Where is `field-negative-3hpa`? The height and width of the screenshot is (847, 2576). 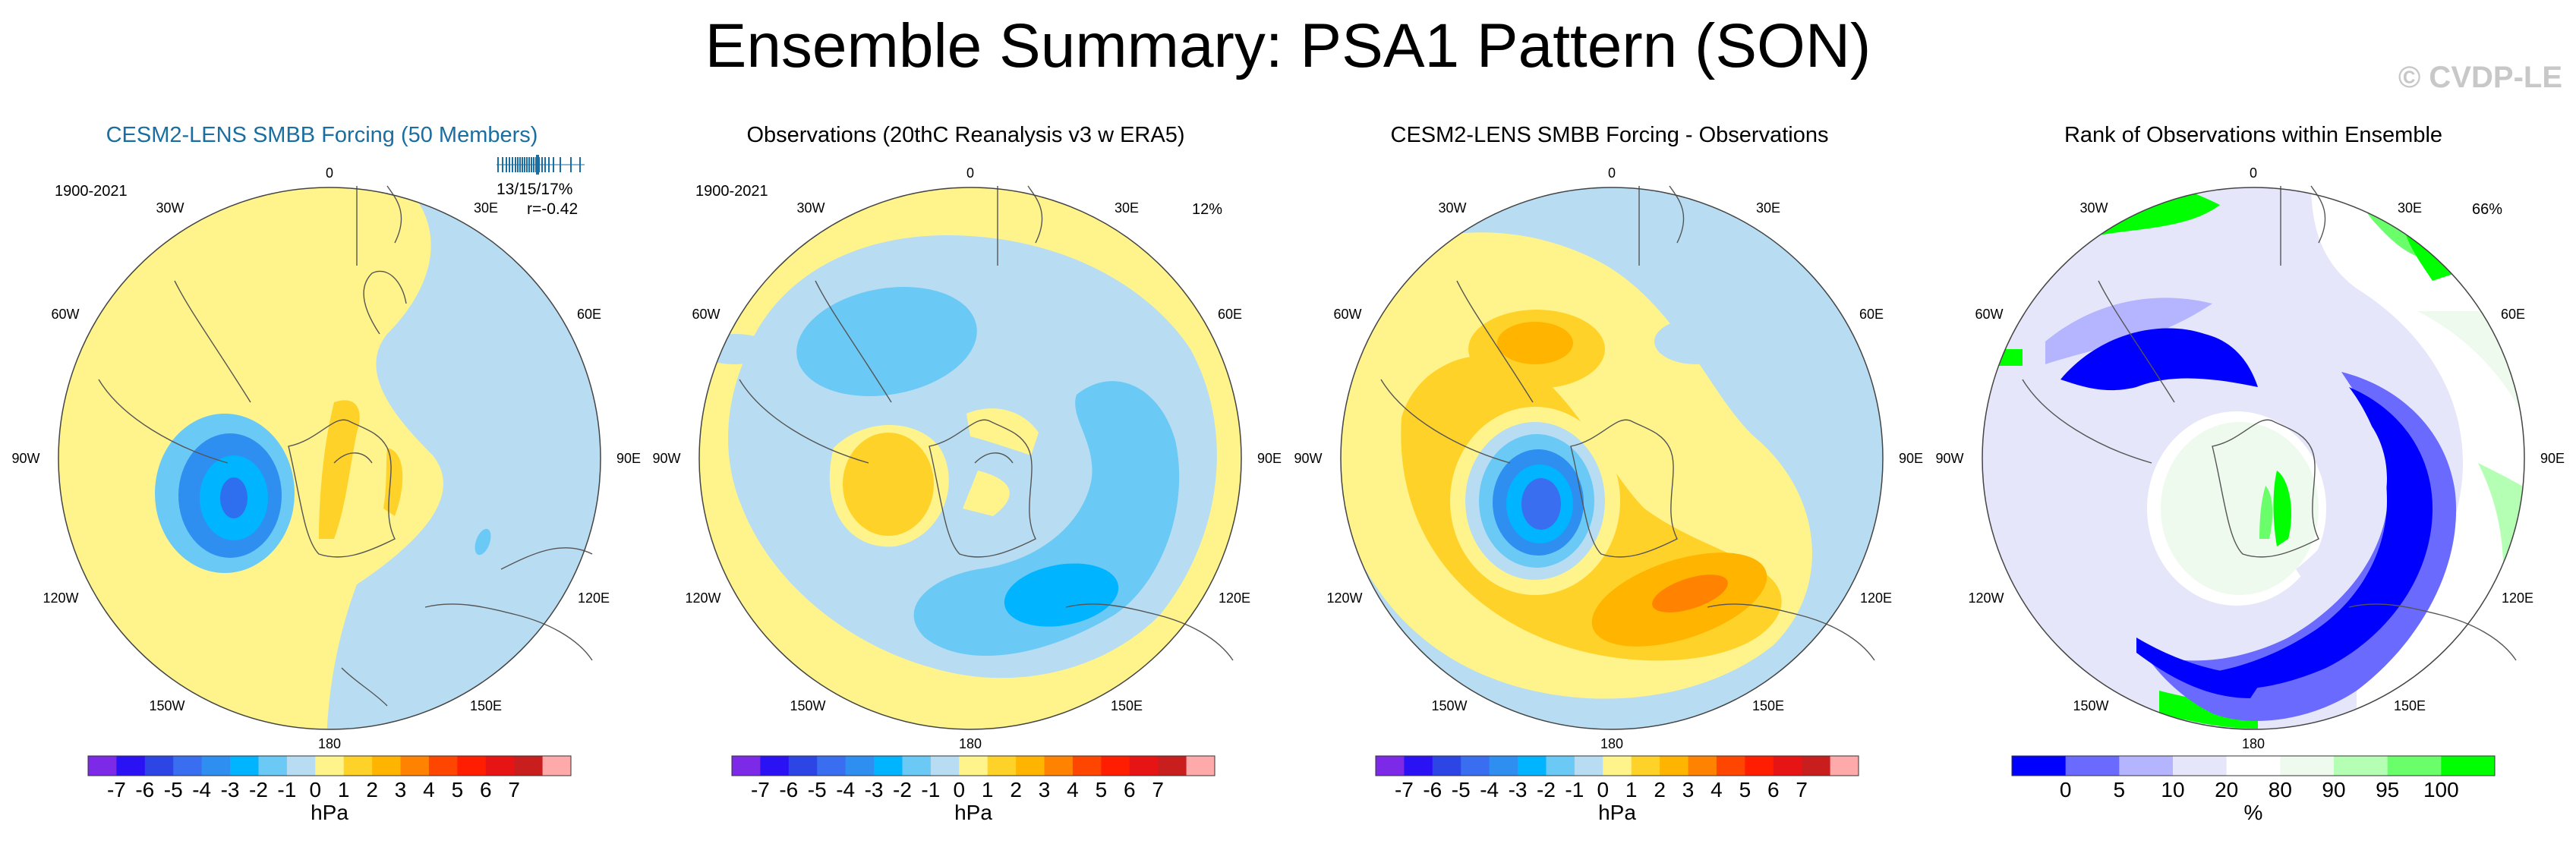 field-negative-3hpa is located at coordinates (1061, 595).